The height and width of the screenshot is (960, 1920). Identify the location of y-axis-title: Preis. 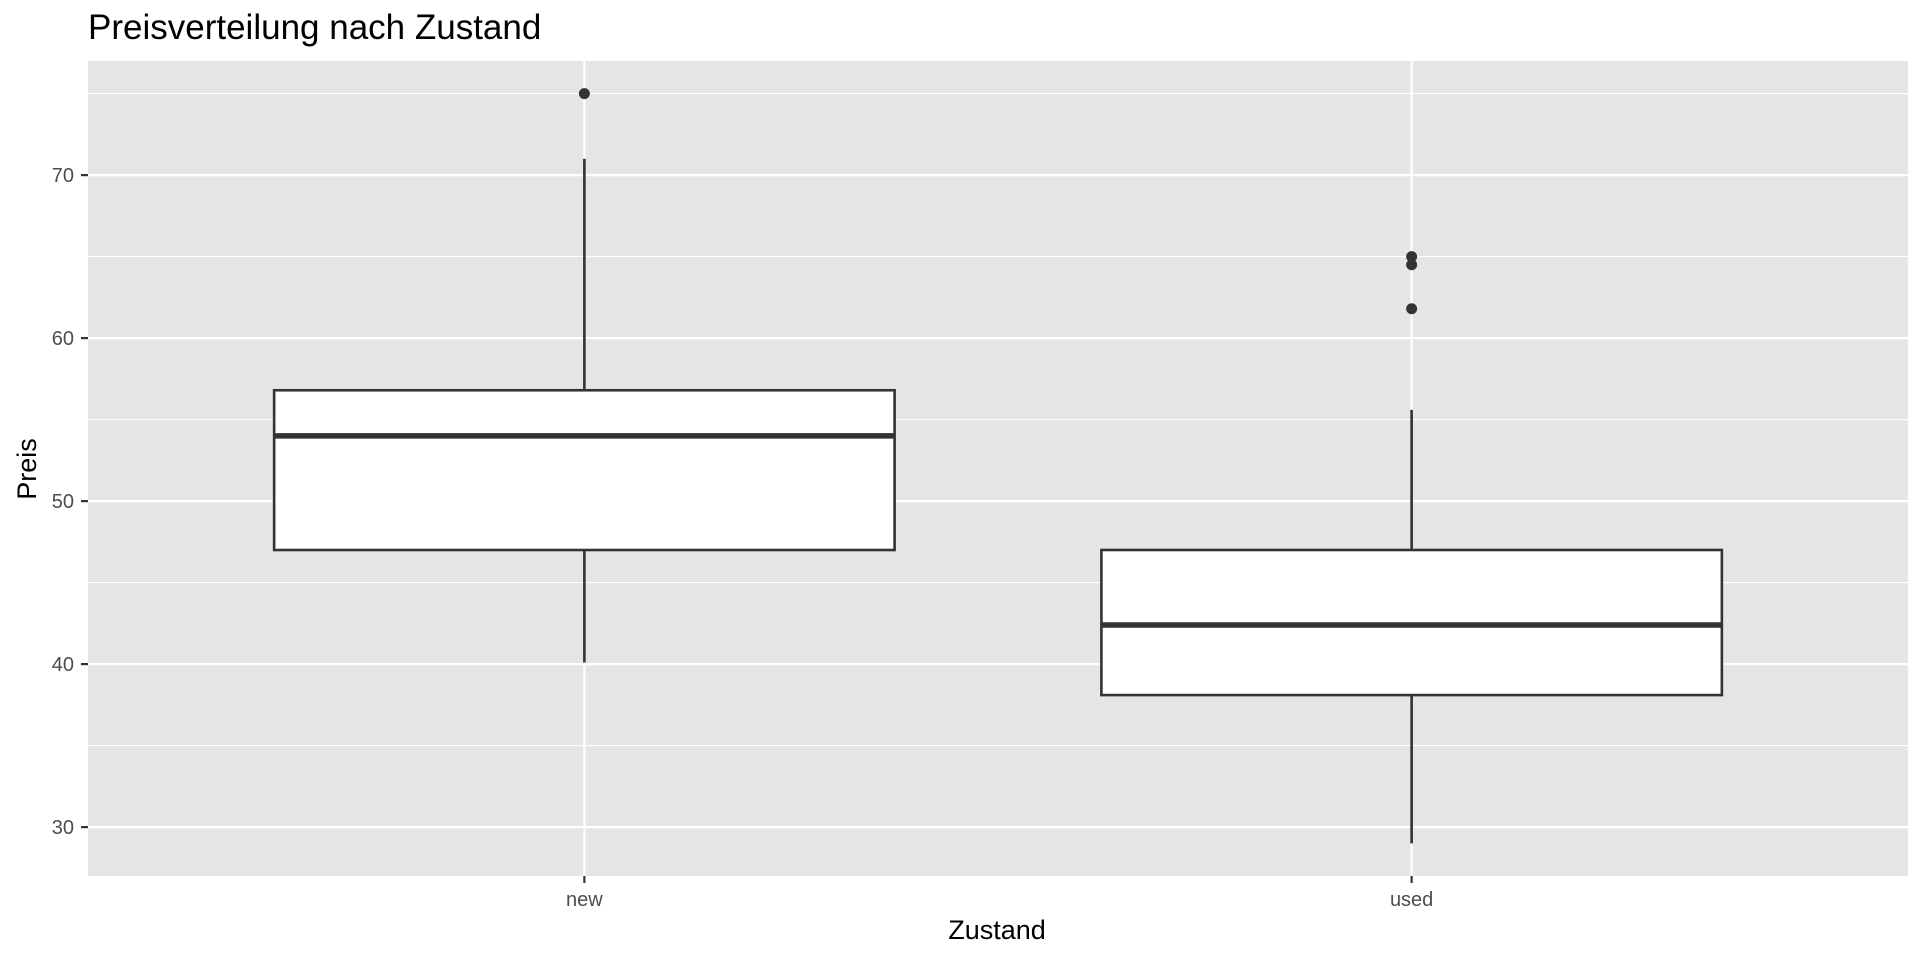
(27, 469).